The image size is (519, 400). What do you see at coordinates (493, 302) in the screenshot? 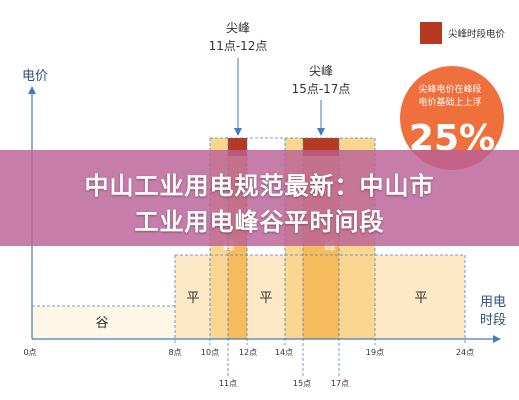
I see `x-axis-label-line1: 用电` at bounding box center [493, 302].